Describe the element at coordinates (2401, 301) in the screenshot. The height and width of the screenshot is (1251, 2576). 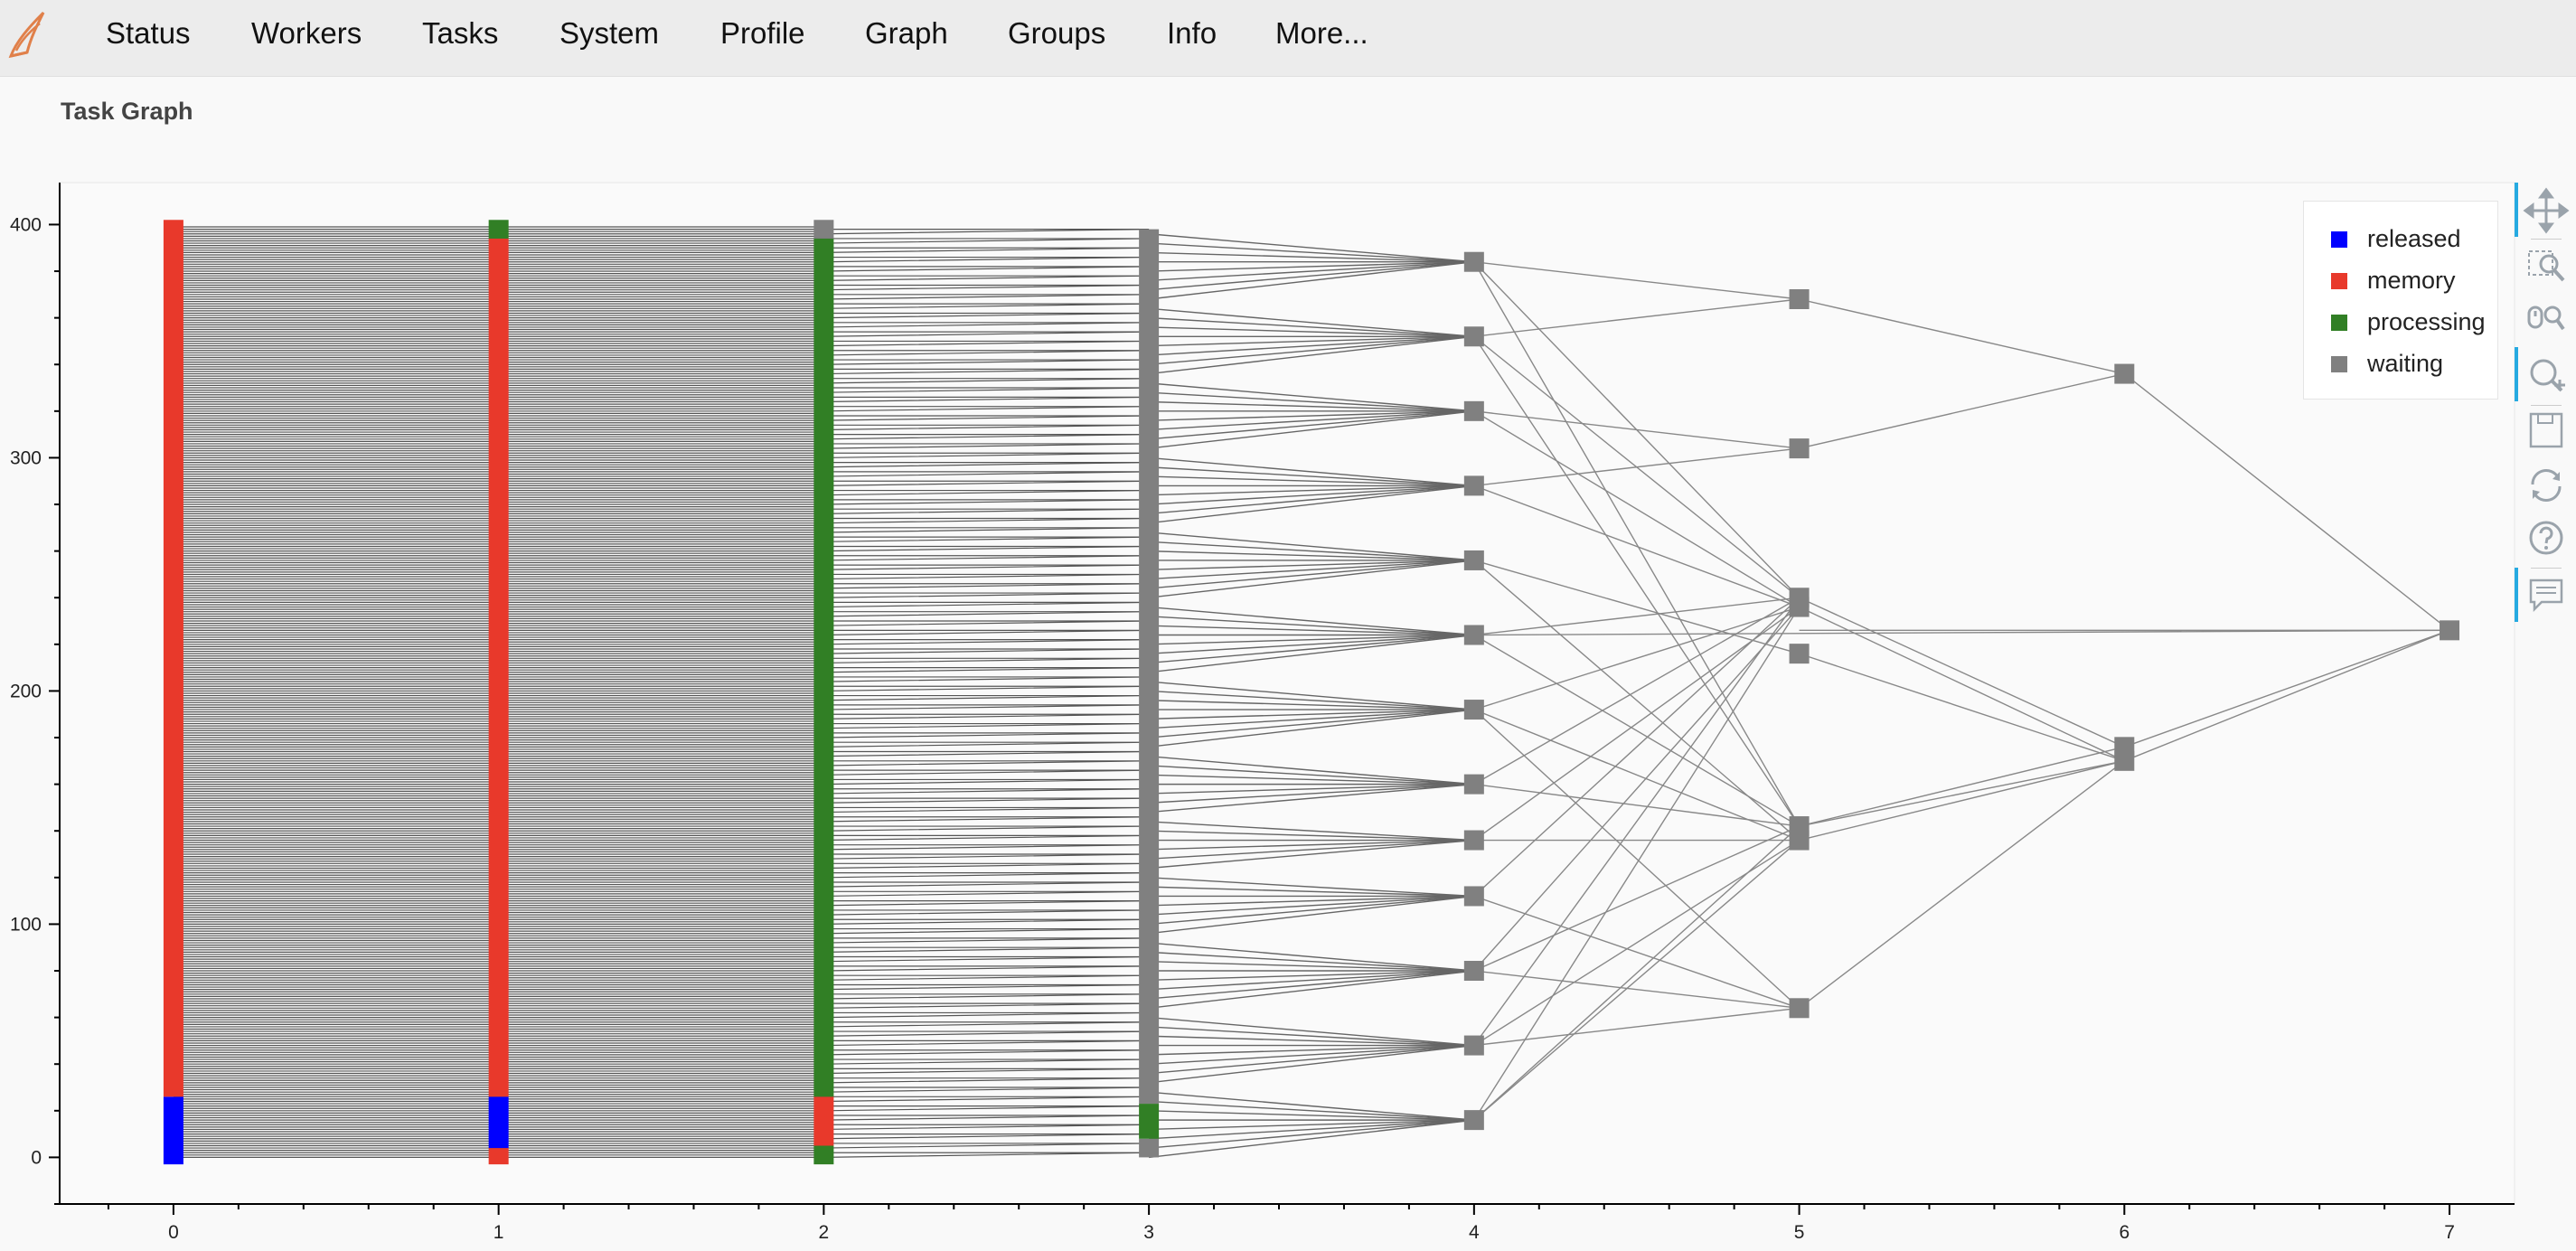
I see `chart-legend: released memory processing waiting` at that location.